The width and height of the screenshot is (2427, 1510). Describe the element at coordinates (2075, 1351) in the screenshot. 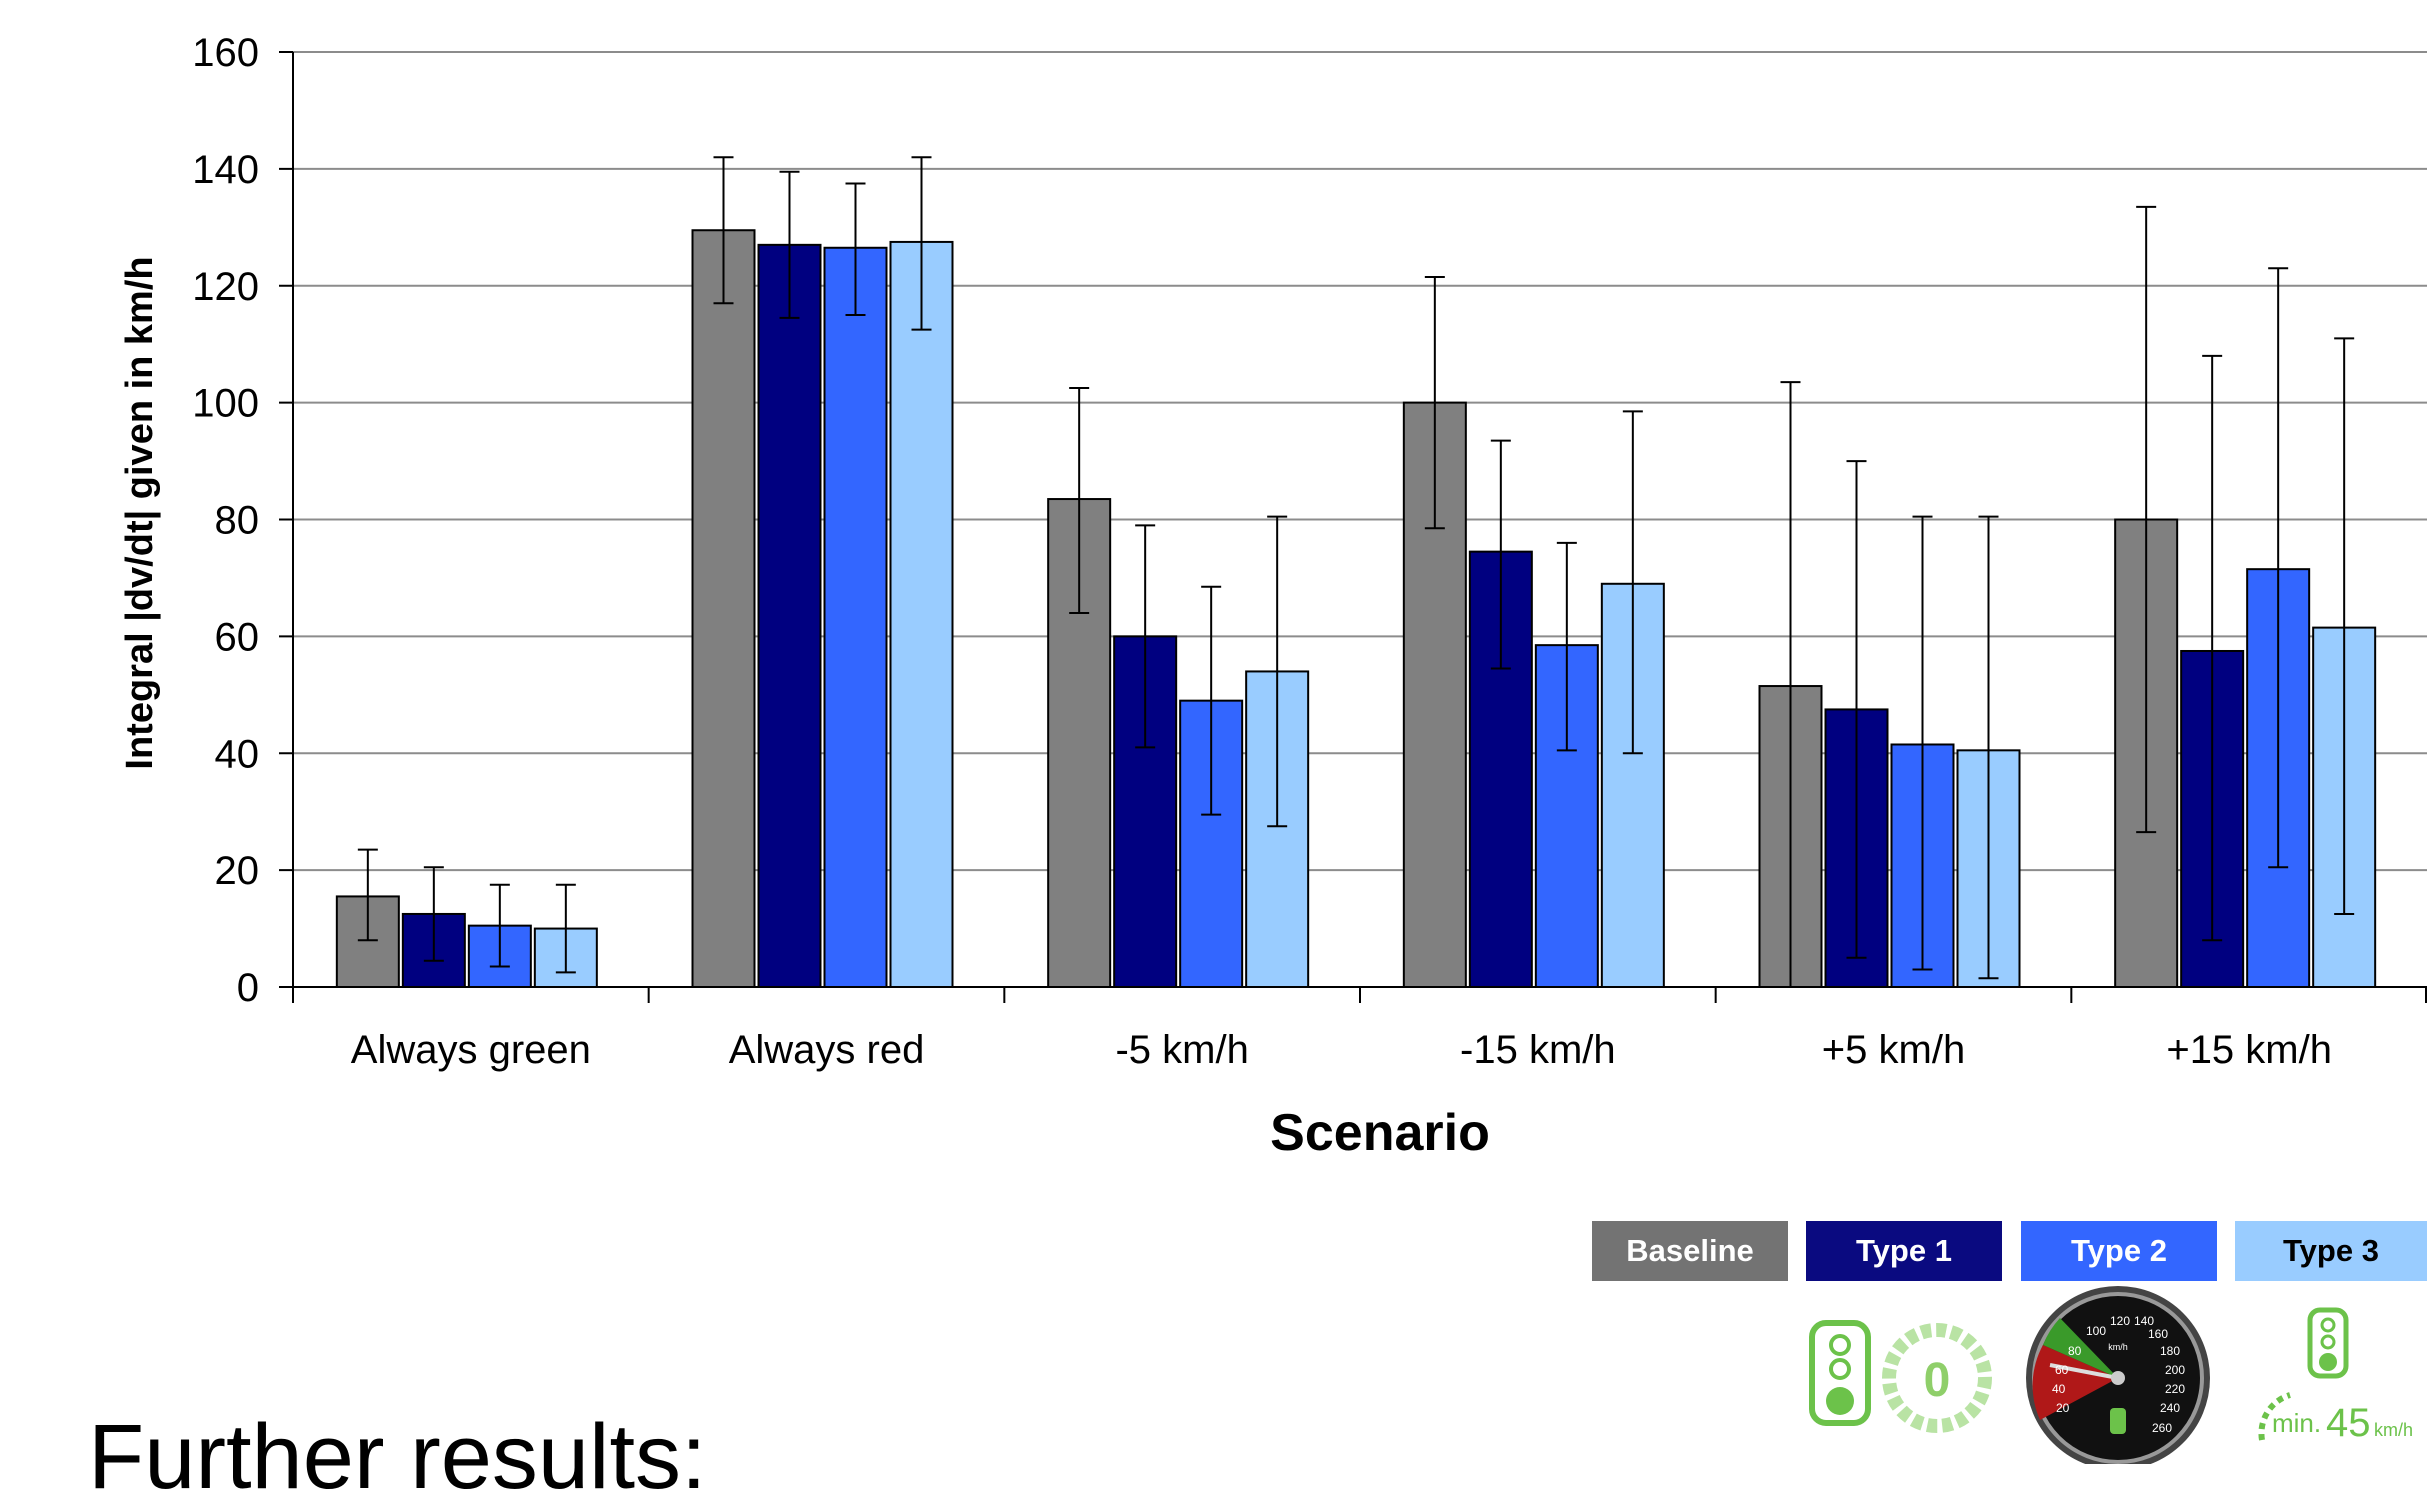

I see `svg-text: 80` at that location.